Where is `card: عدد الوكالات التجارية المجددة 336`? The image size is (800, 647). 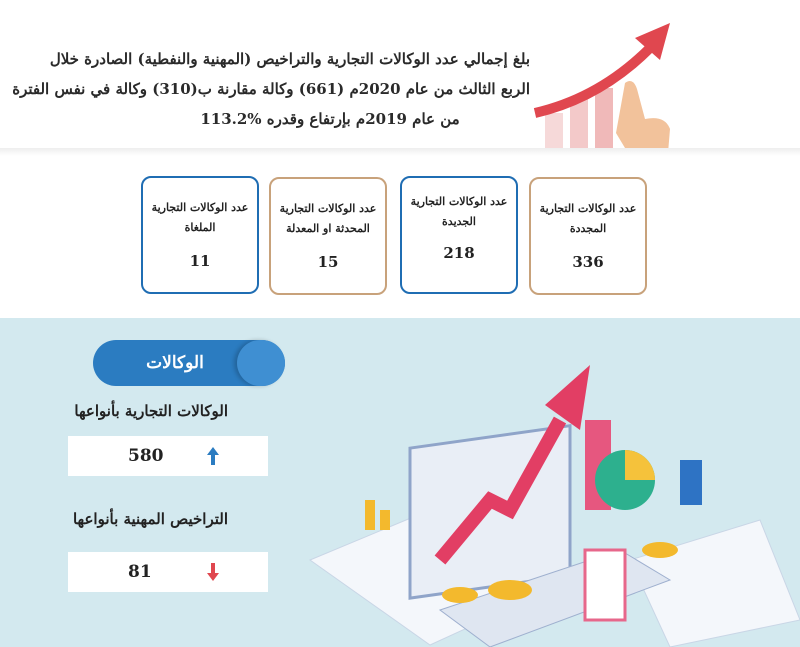
card: عدد الوكالات التجارية المجددة 336 is located at coordinates (588, 236).